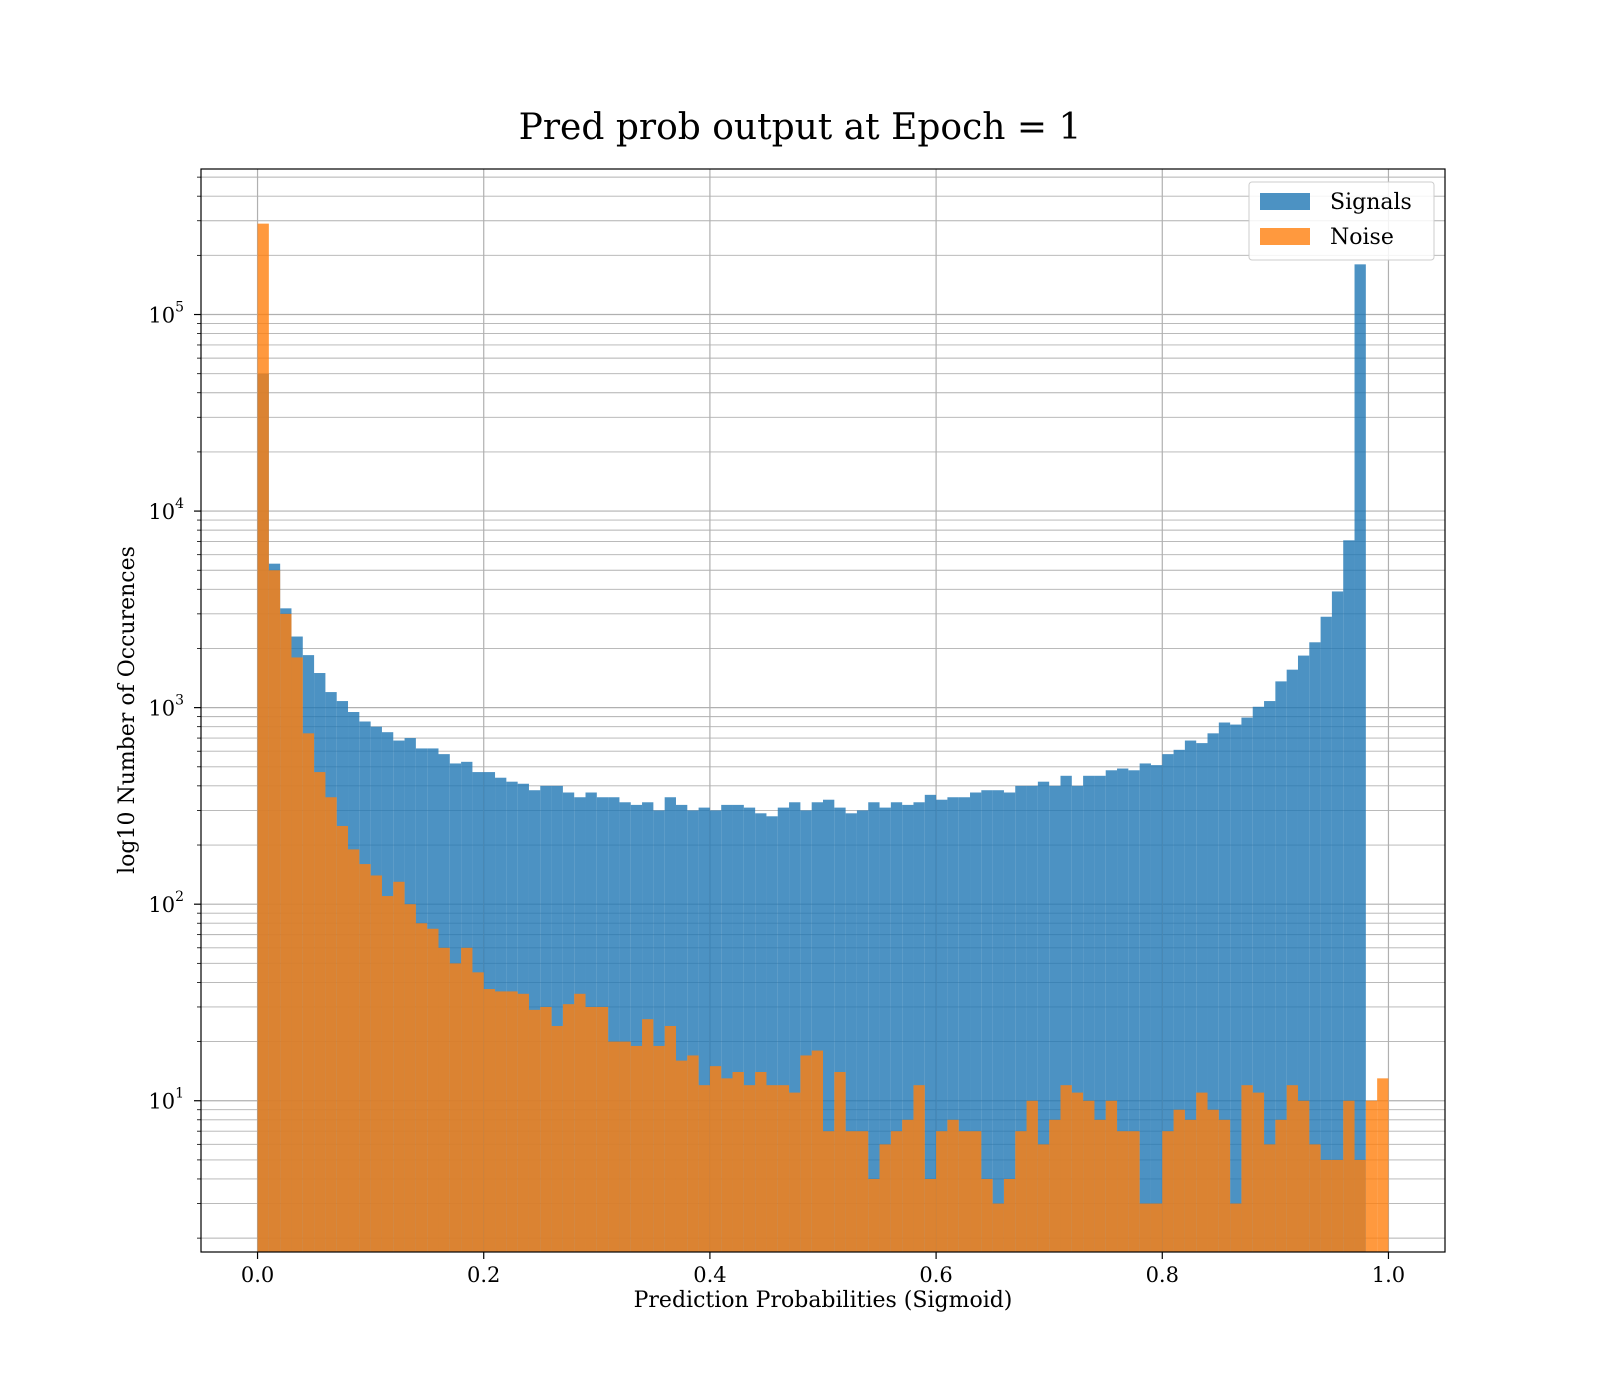  Describe the element at coordinates (166, 1100) in the screenshot. I see `y-tick-label: 10¹` at that location.